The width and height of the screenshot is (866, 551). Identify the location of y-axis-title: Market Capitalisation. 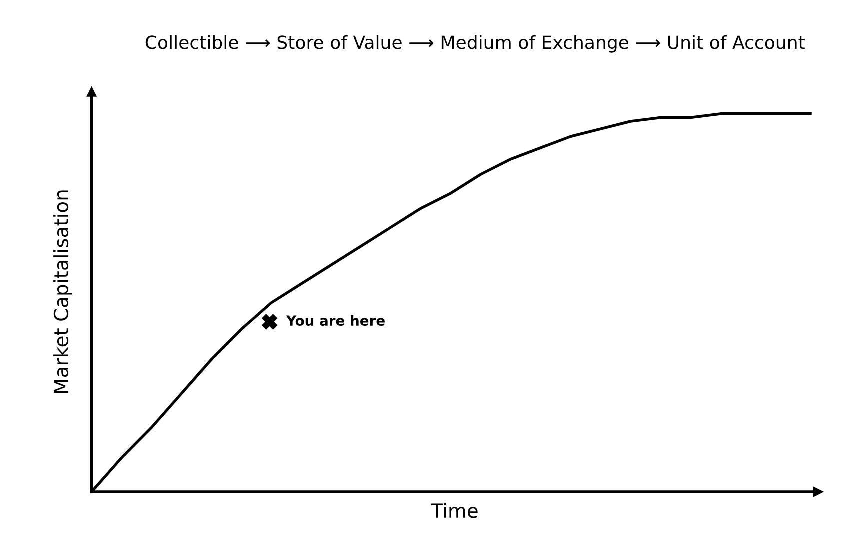
(63, 292).